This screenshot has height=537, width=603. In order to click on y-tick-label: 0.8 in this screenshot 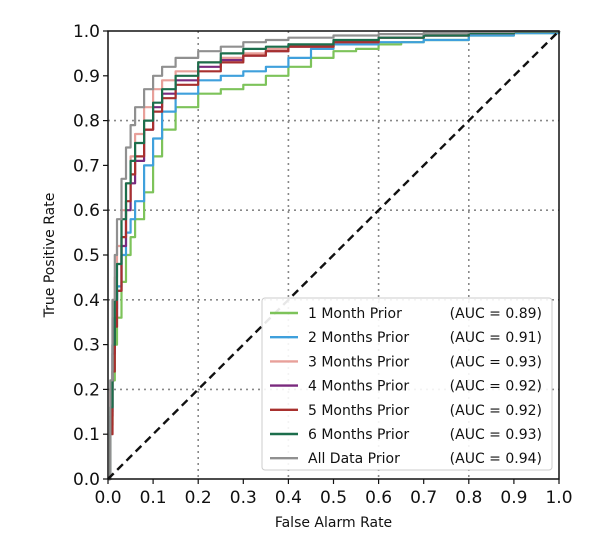, I will do `click(86, 122)`.